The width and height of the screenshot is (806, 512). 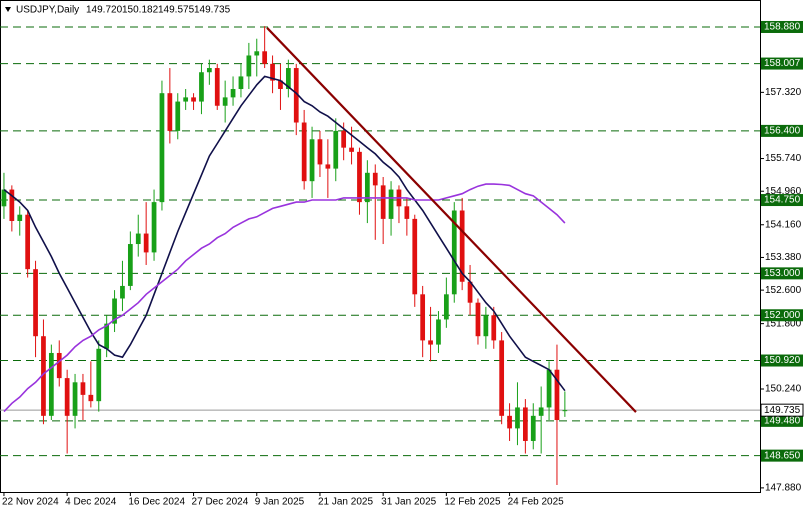 I want to click on y-tick-label: 157.320, so click(x=783, y=92).